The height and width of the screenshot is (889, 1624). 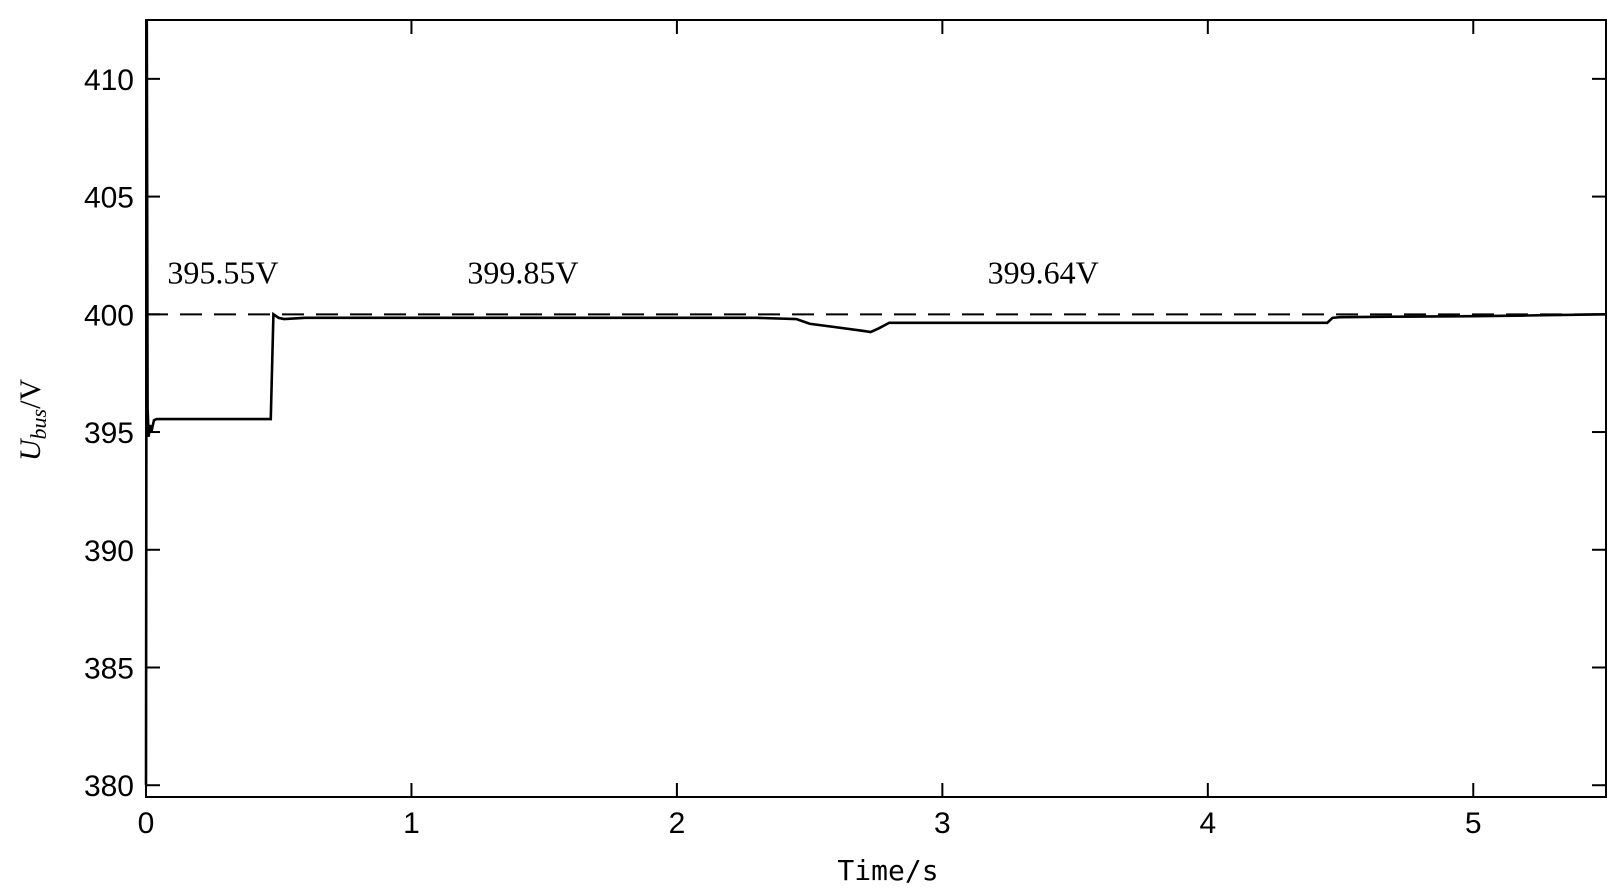 I want to click on x-axis-label: Time/s, so click(x=887, y=870).